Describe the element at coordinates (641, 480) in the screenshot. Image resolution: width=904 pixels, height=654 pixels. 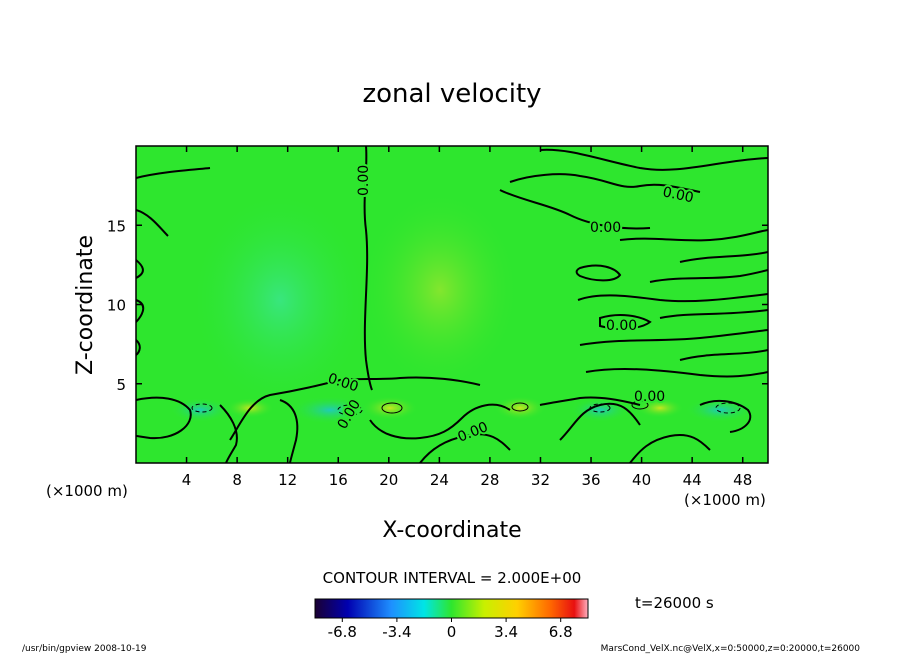
I see `x-tick-label: 40` at that location.